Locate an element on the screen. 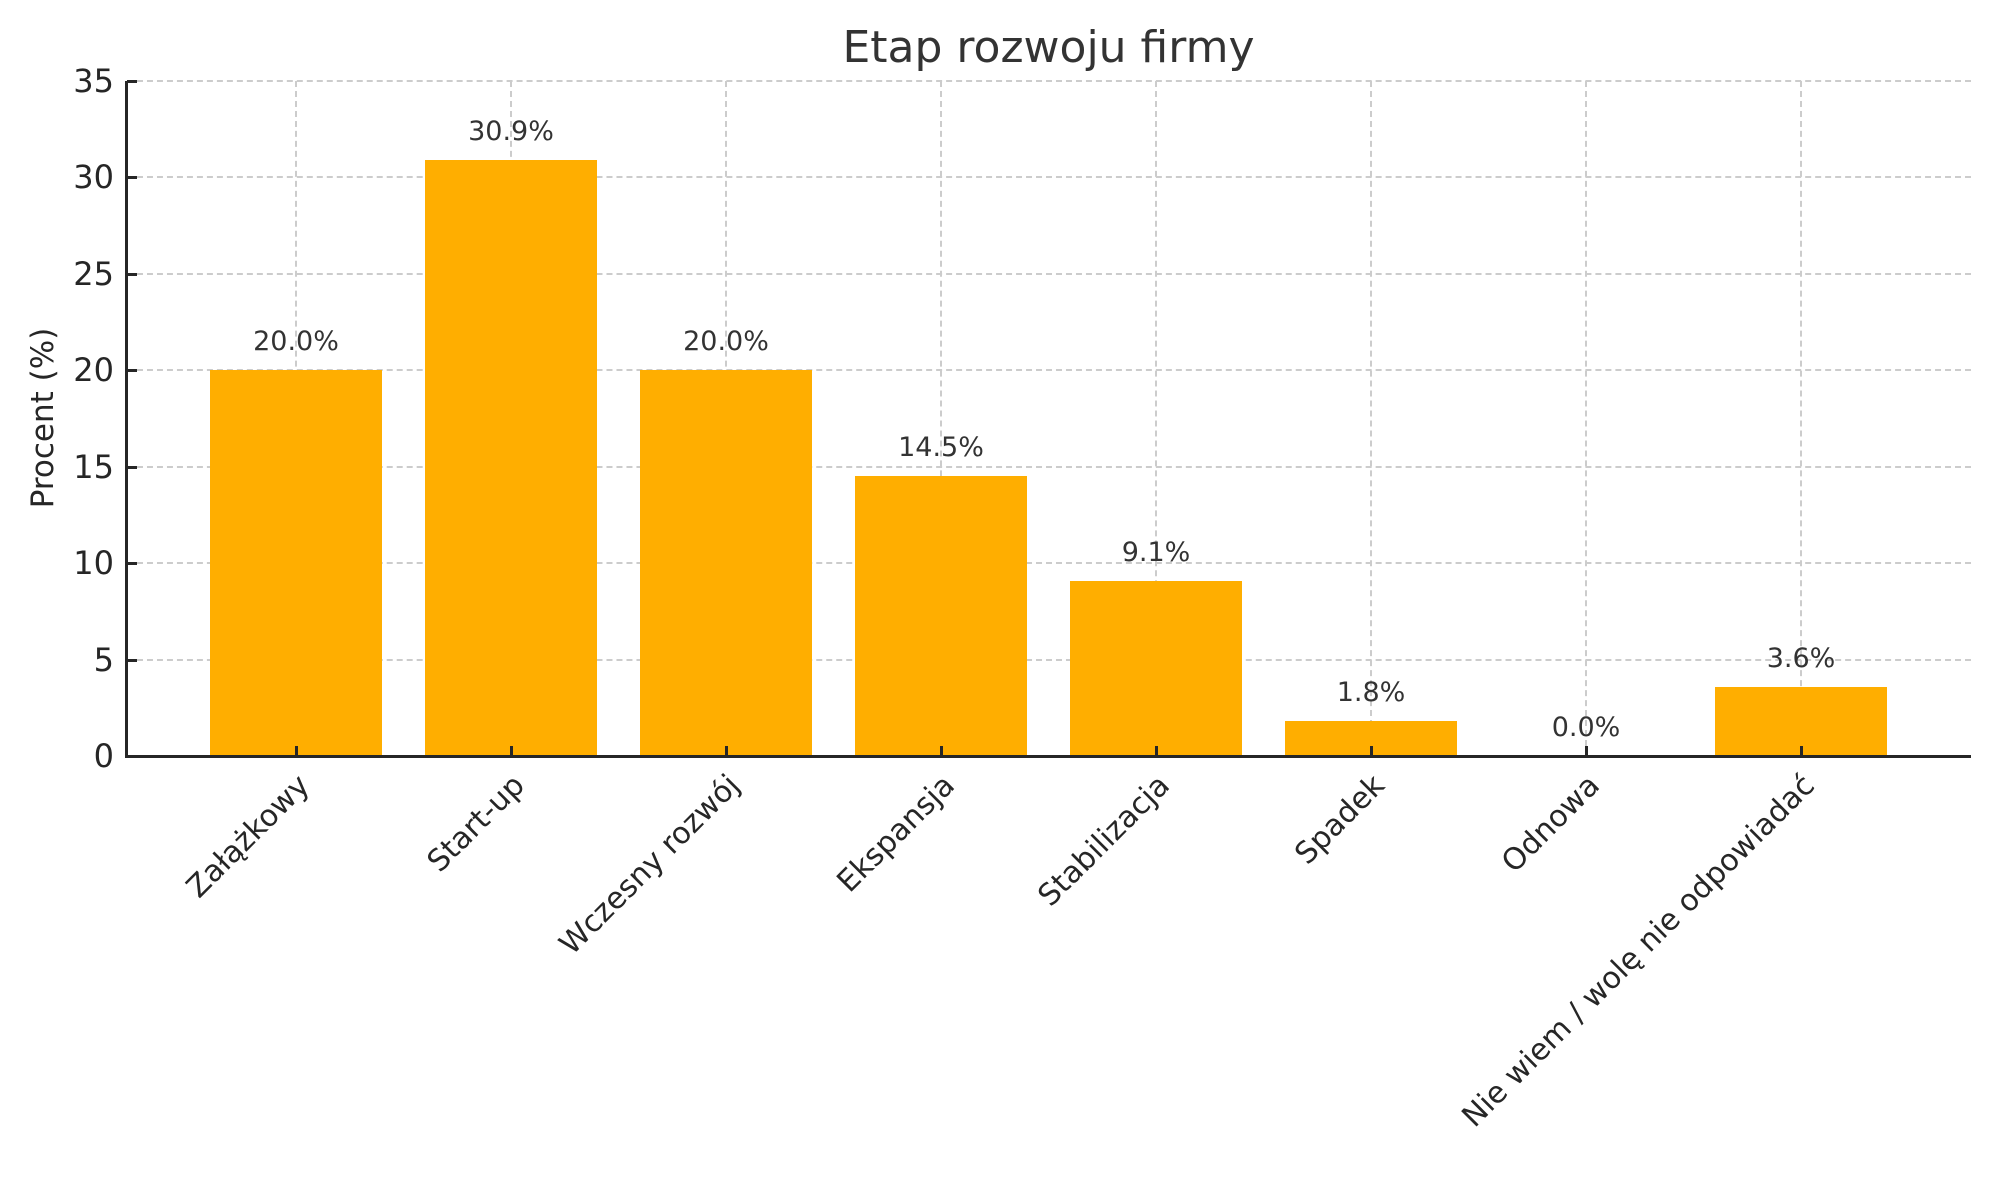 The height and width of the screenshot is (1200, 2000). bar-value-label: 30.9% is located at coordinates (511, 132).